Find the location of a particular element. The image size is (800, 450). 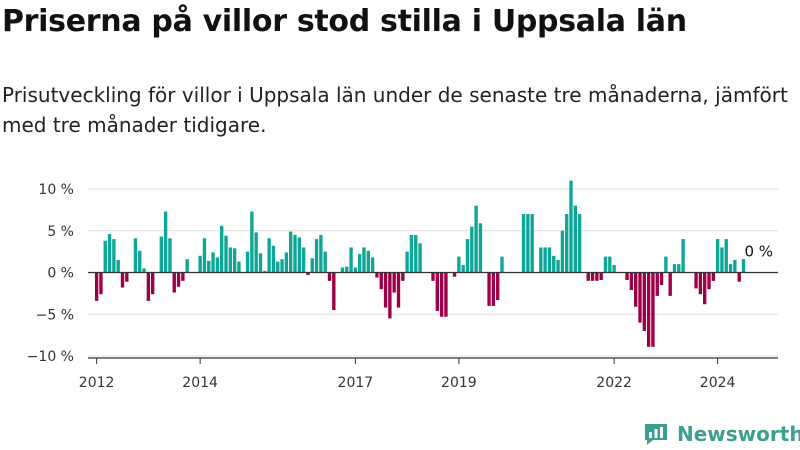

end-value-label: 0 % is located at coordinates (758, 252).